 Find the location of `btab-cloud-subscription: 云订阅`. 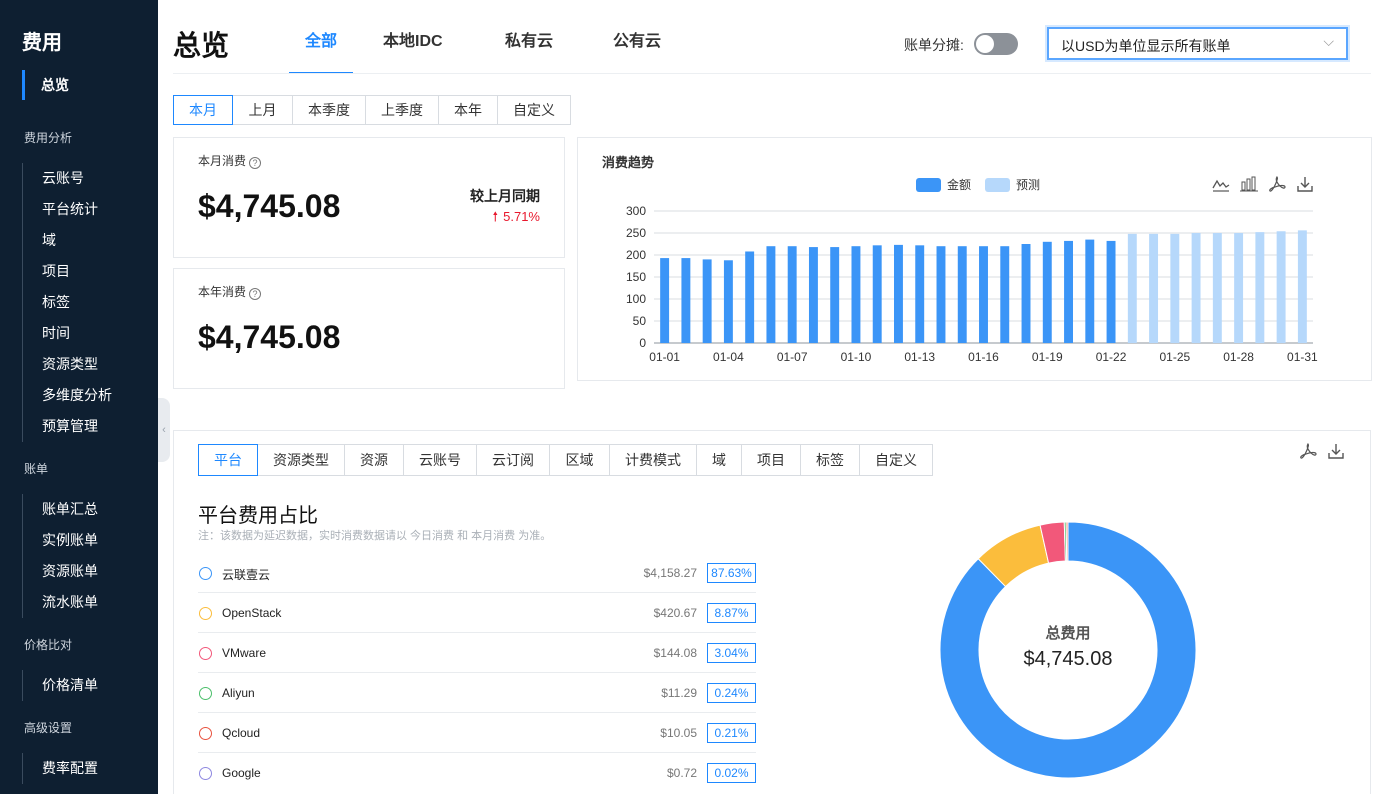

btab-cloud-subscription: 云订阅 is located at coordinates (513, 460).